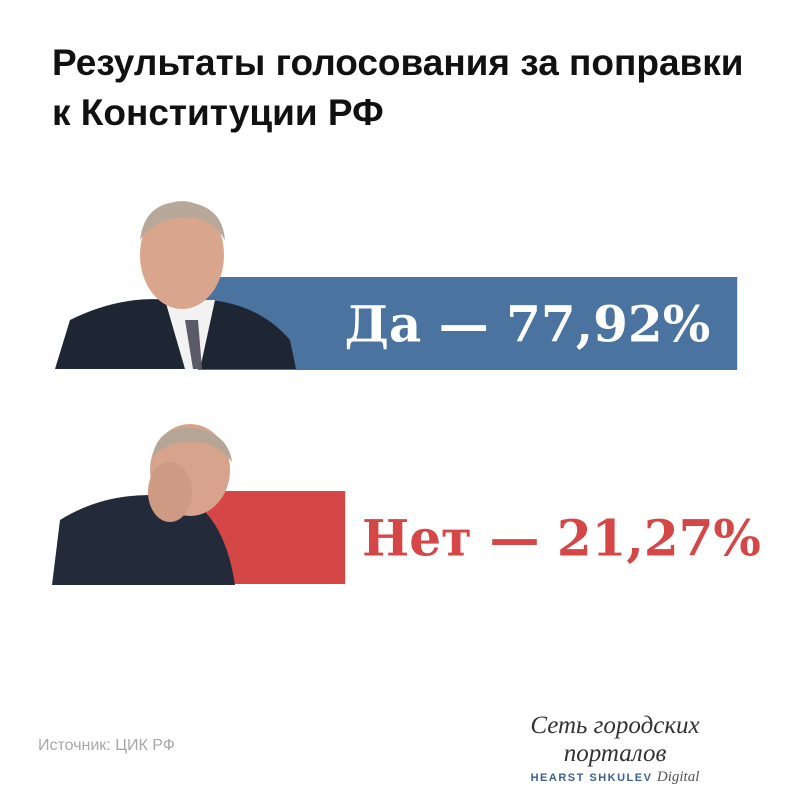 The image size is (800, 800). Describe the element at coordinates (678, 777) in the screenshot. I see `logo-line3: Digital` at that location.